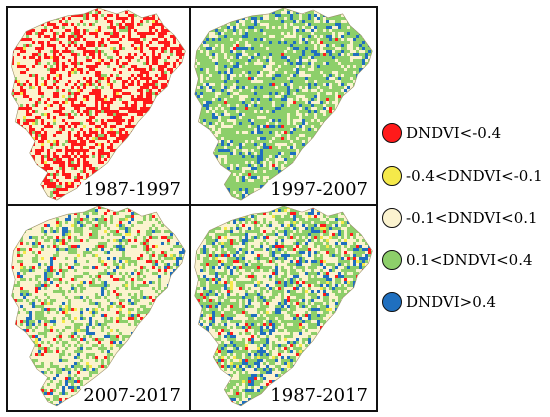  I want to click on map-pixels, so click(98, 104).